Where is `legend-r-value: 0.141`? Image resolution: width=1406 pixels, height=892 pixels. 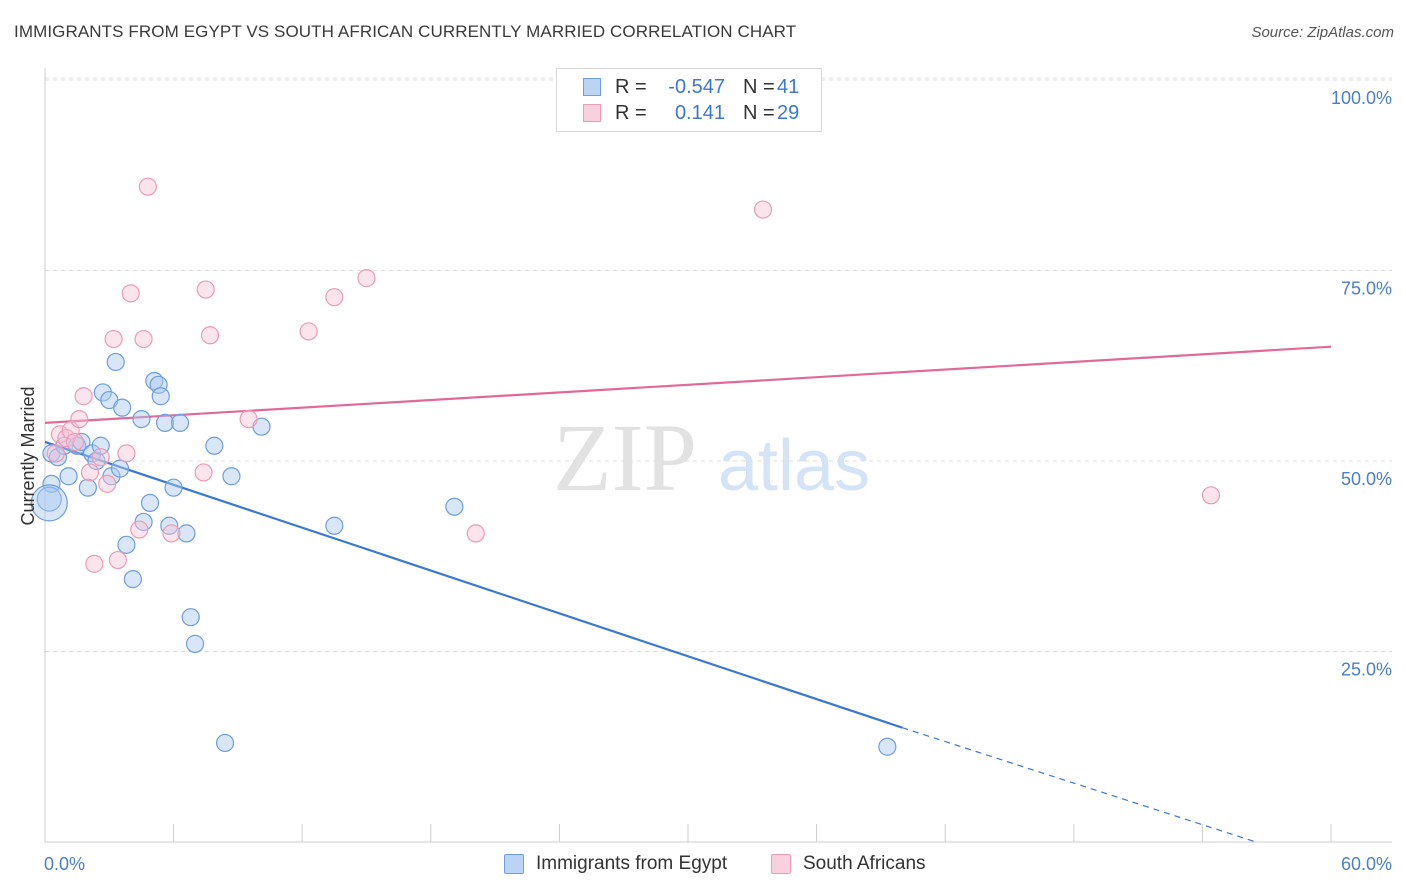 legend-r-value: 0.141 is located at coordinates (699, 112).